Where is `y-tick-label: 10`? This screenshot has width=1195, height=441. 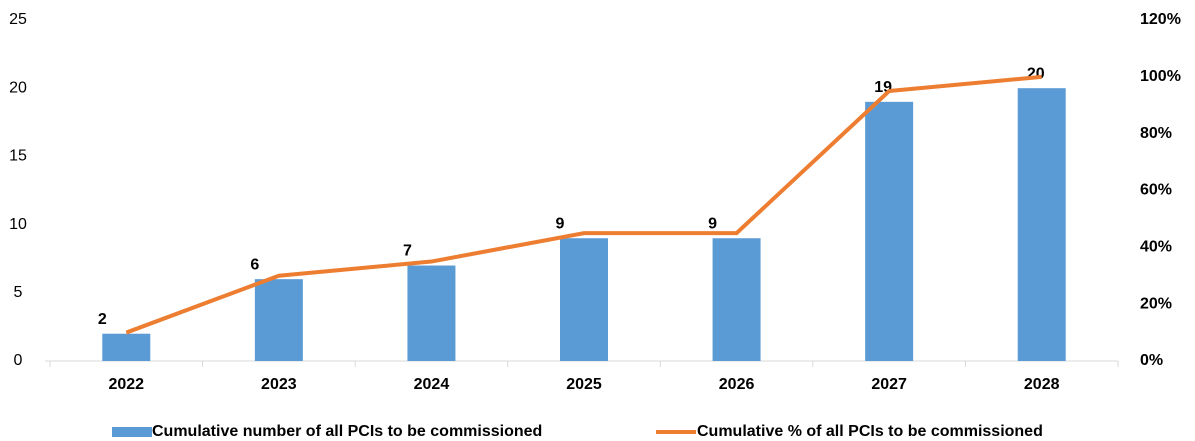 y-tick-label: 10 is located at coordinates (18, 224).